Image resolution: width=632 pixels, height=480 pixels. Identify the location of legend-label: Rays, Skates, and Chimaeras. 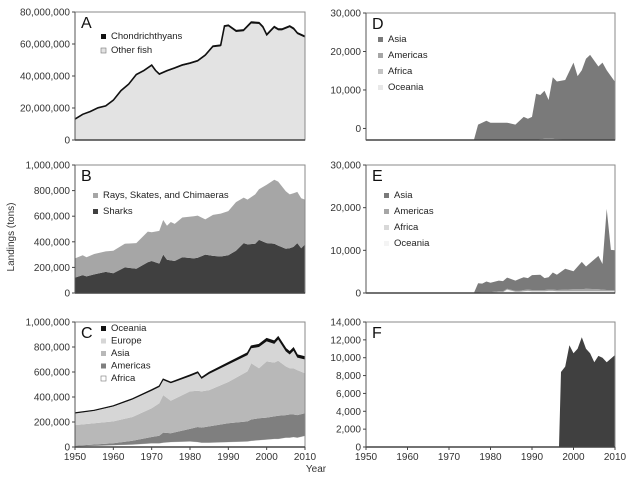
(166, 195).